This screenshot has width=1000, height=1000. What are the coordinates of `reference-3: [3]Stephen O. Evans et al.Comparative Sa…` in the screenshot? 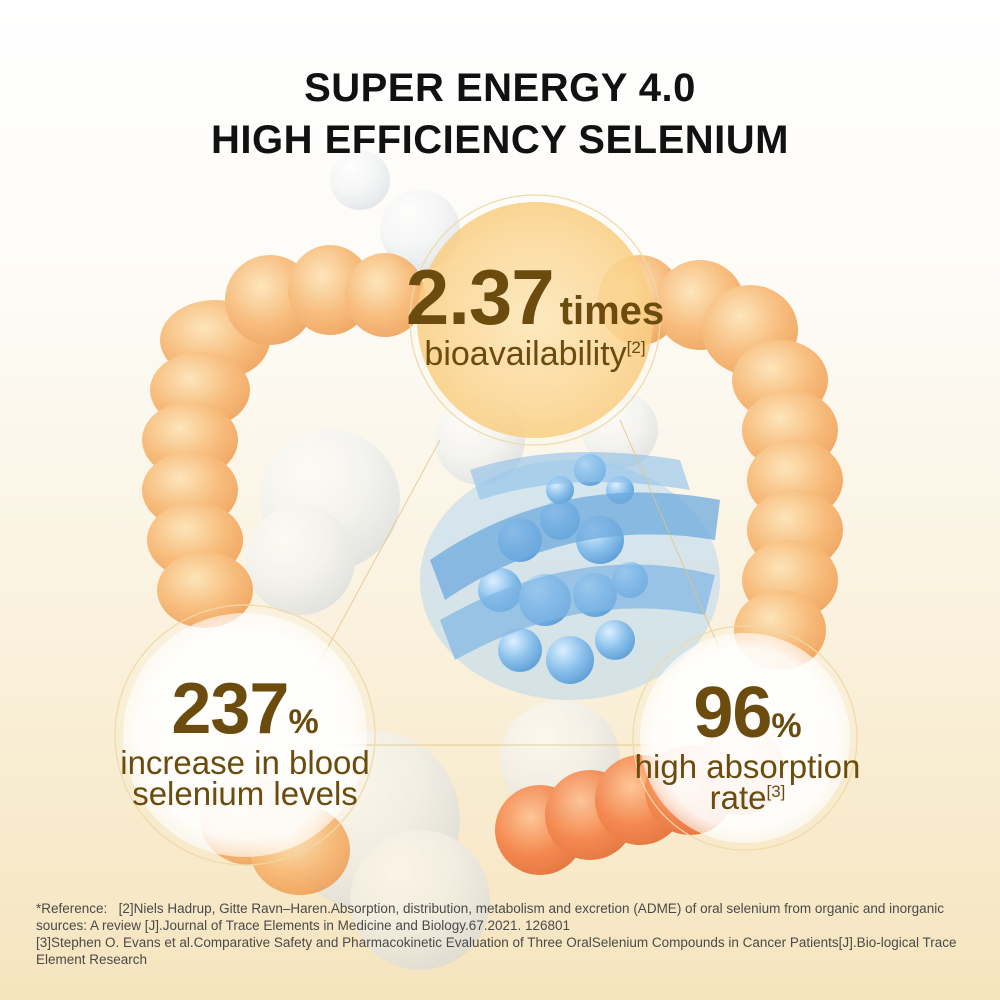 It's located at (496, 951).